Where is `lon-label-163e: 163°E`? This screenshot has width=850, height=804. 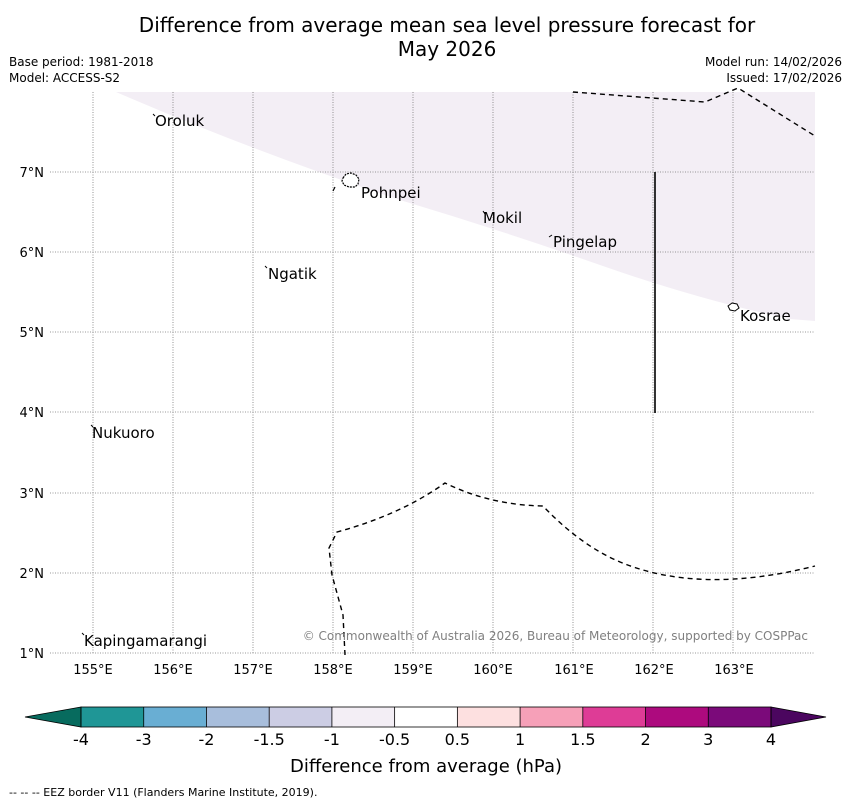
lon-label-163e: 163°E is located at coordinates (734, 670).